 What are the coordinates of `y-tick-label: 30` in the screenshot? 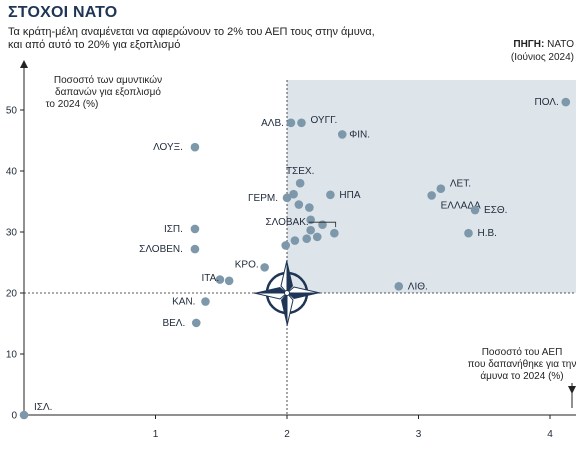 It's located at (12, 233).